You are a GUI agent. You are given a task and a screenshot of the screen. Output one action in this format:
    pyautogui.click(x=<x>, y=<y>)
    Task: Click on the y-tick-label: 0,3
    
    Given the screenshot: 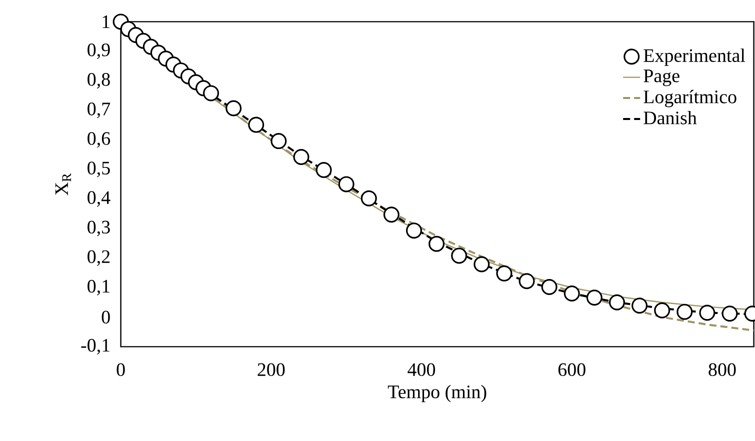 What is the action you would take?
    pyautogui.click(x=99, y=228)
    